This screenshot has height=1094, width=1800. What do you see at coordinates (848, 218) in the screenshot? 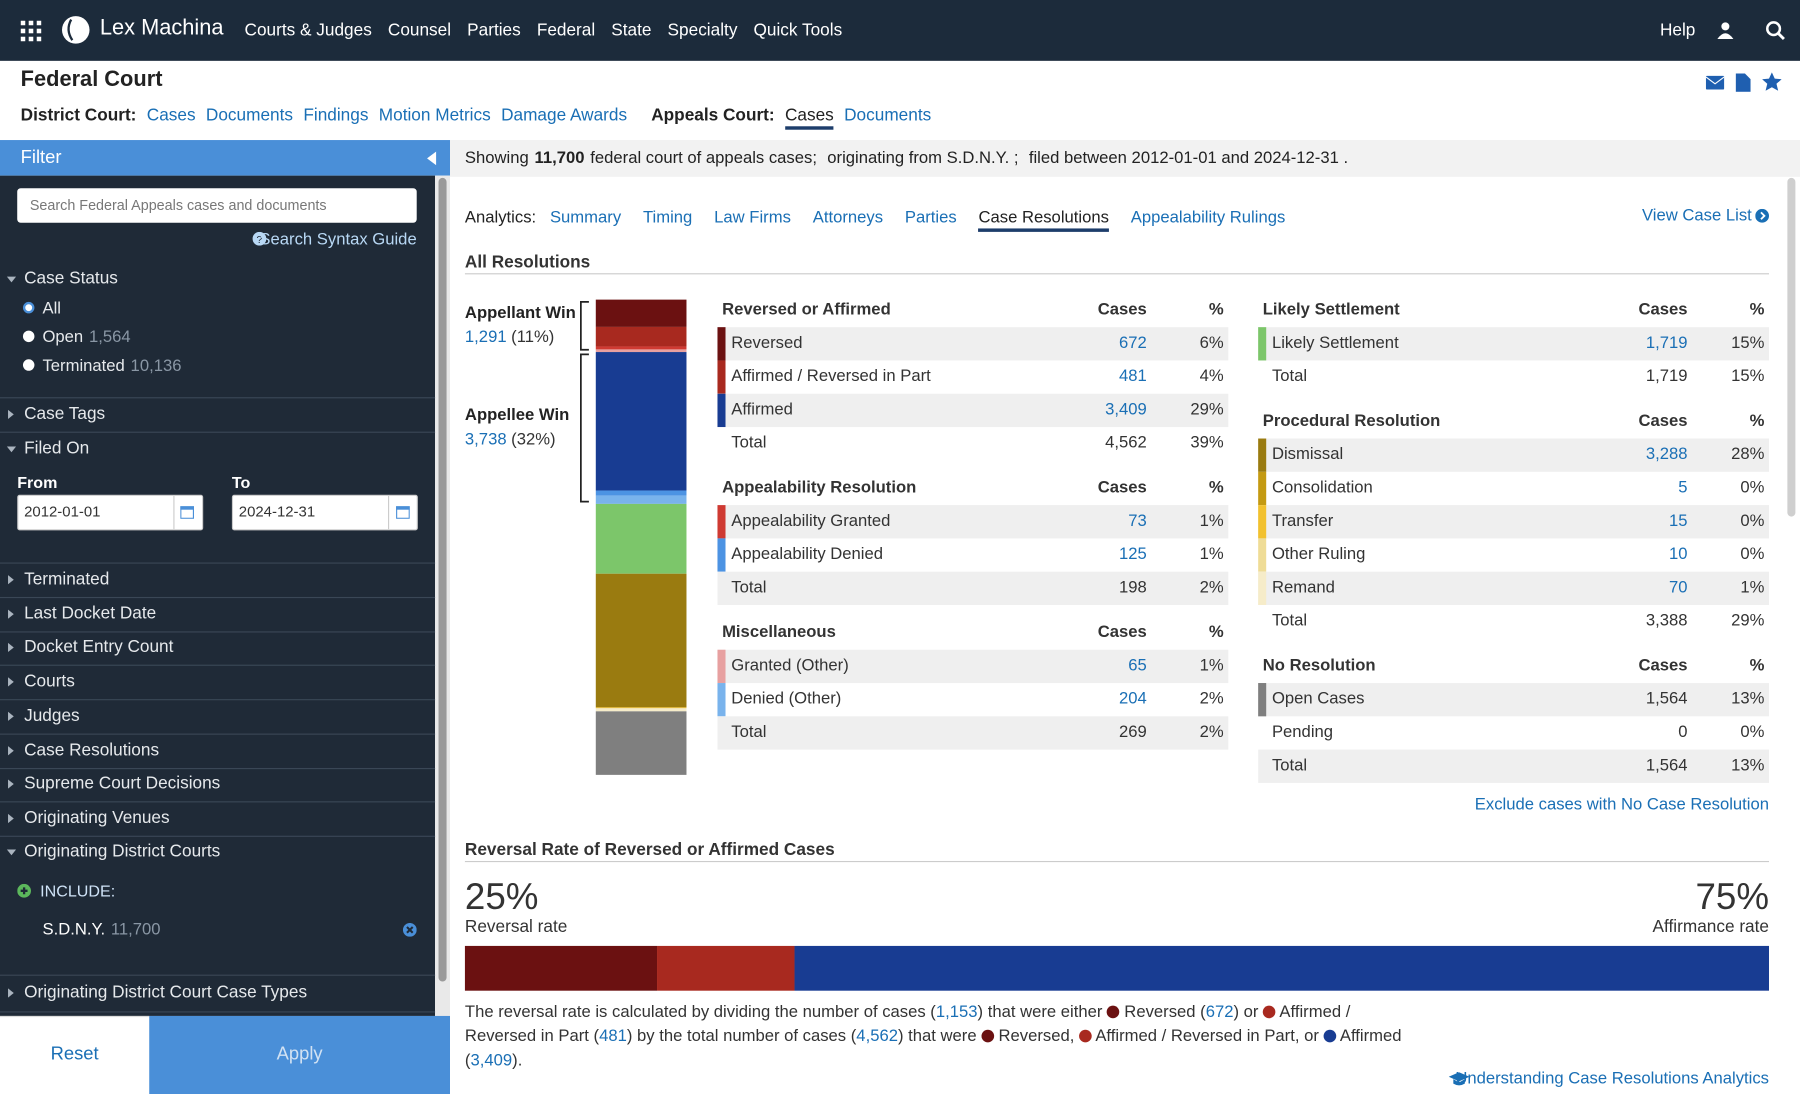
I see `analytics-tab: Attorneys` at bounding box center [848, 218].